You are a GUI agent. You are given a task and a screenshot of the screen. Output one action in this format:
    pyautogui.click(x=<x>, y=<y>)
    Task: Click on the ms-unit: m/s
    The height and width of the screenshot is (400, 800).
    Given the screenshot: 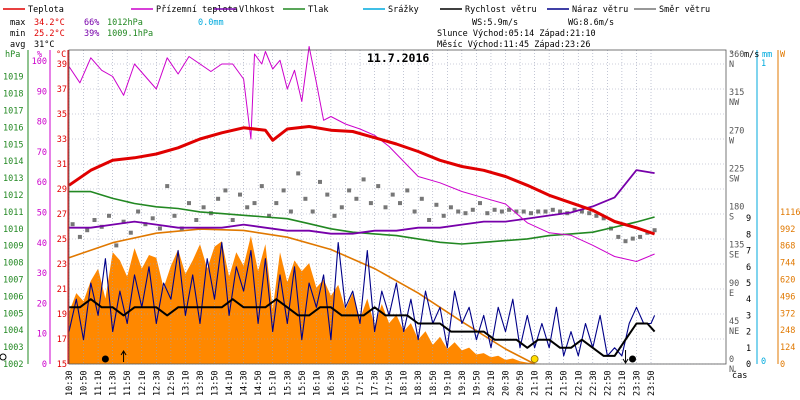 What is the action you would take?
    pyautogui.click(x=751, y=55)
    